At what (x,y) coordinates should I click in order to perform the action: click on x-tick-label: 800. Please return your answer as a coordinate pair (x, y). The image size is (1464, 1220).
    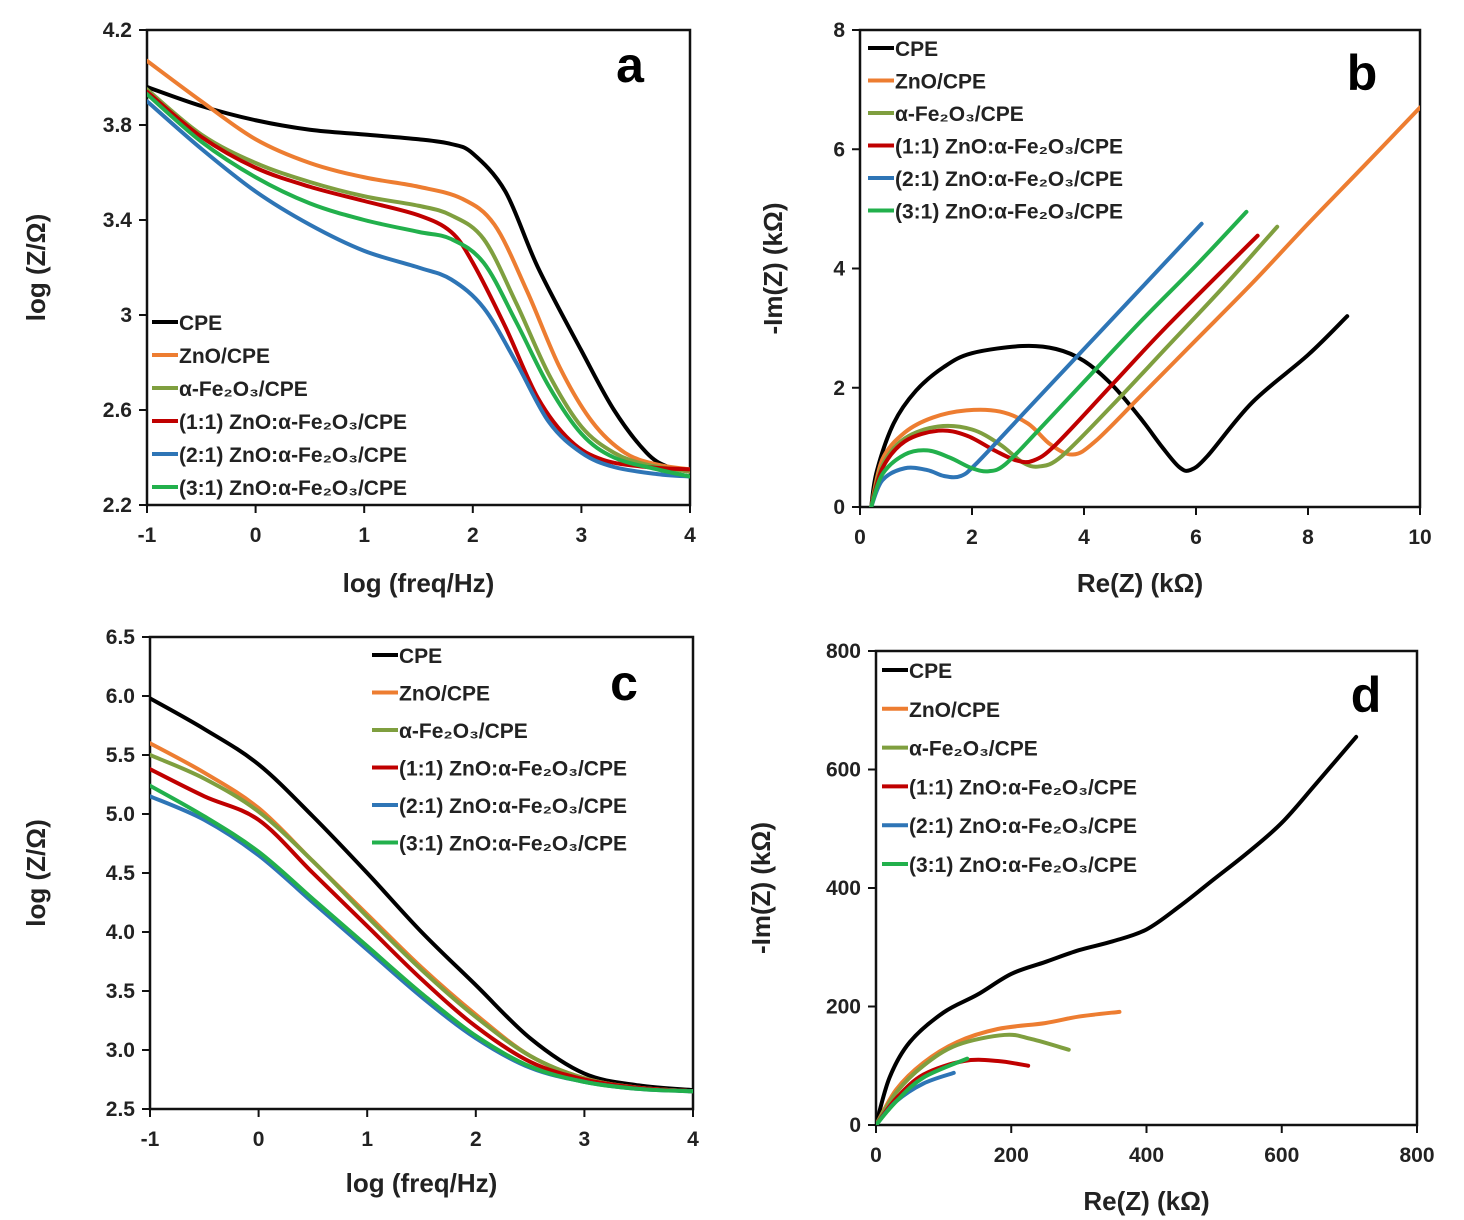
    Looking at the image, I should click on (1416, 1155).